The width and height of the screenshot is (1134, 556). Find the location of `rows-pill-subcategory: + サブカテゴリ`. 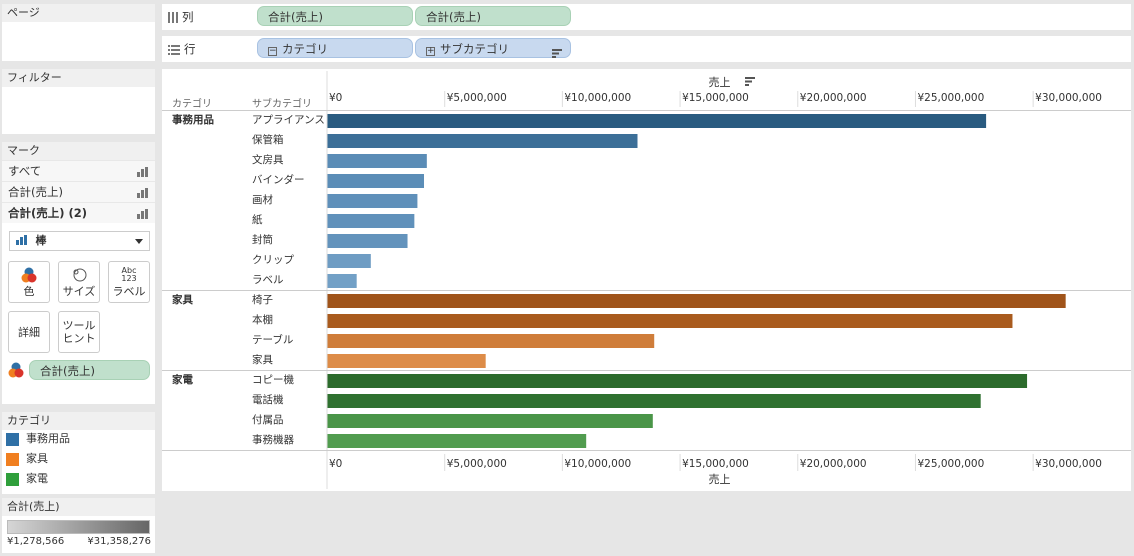

rows-pill-subcategory: + サブカテゴリ is located at coordinates (493, 48).